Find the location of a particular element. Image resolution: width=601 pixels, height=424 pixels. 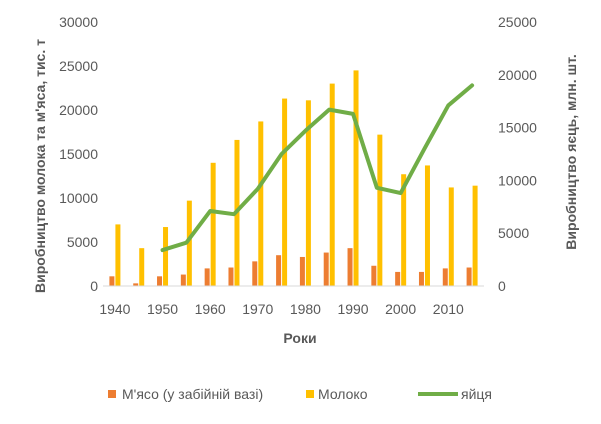

milk-bar-1985 is located at coordinates (332, 184).